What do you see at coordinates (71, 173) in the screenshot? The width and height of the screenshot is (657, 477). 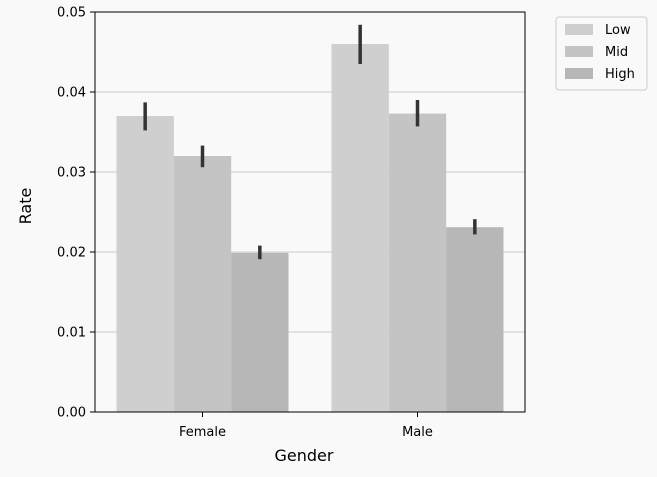 I see `y-tick-label: 0.03` at bounding box center [71, 173].